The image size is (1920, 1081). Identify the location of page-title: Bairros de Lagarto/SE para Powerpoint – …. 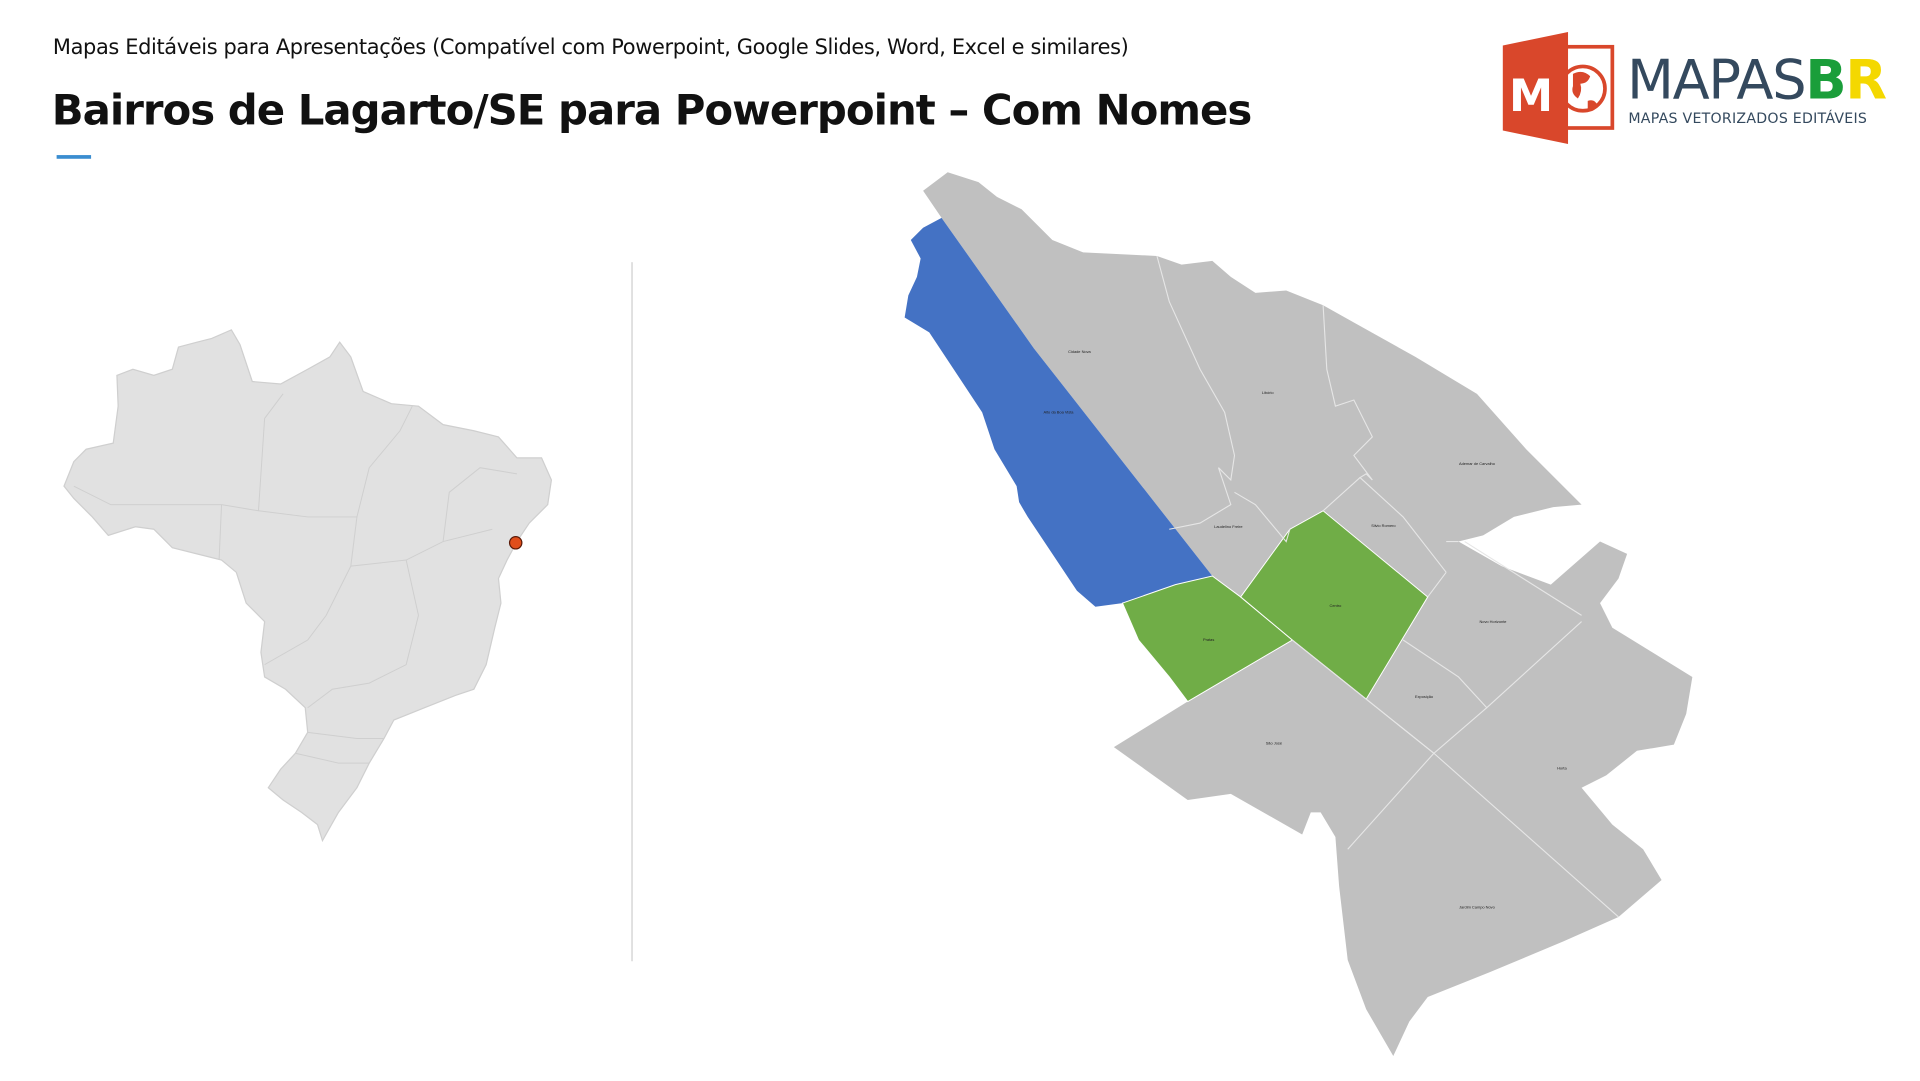
(652, 111).